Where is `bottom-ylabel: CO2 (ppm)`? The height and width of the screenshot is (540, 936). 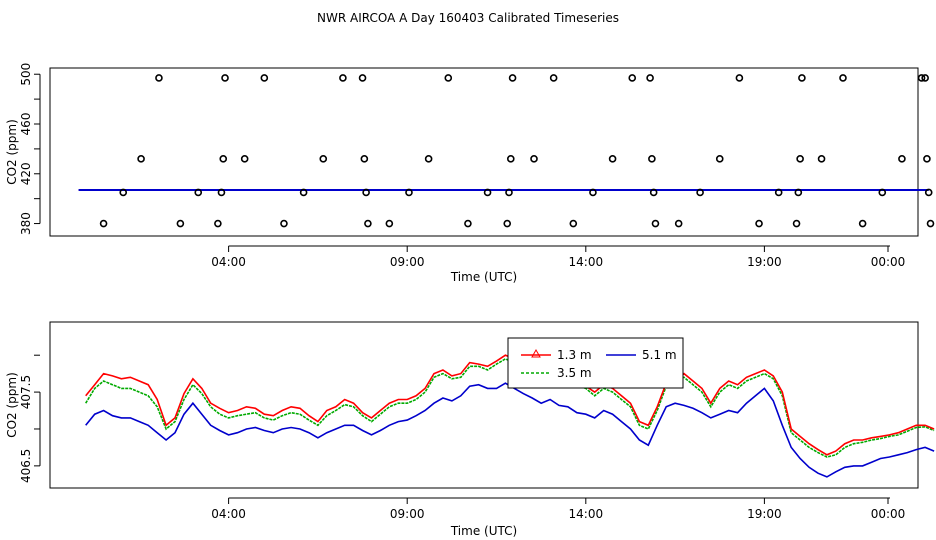 bottom-ylabel: CO2 (ppm) is located at coordinates (12, 405).